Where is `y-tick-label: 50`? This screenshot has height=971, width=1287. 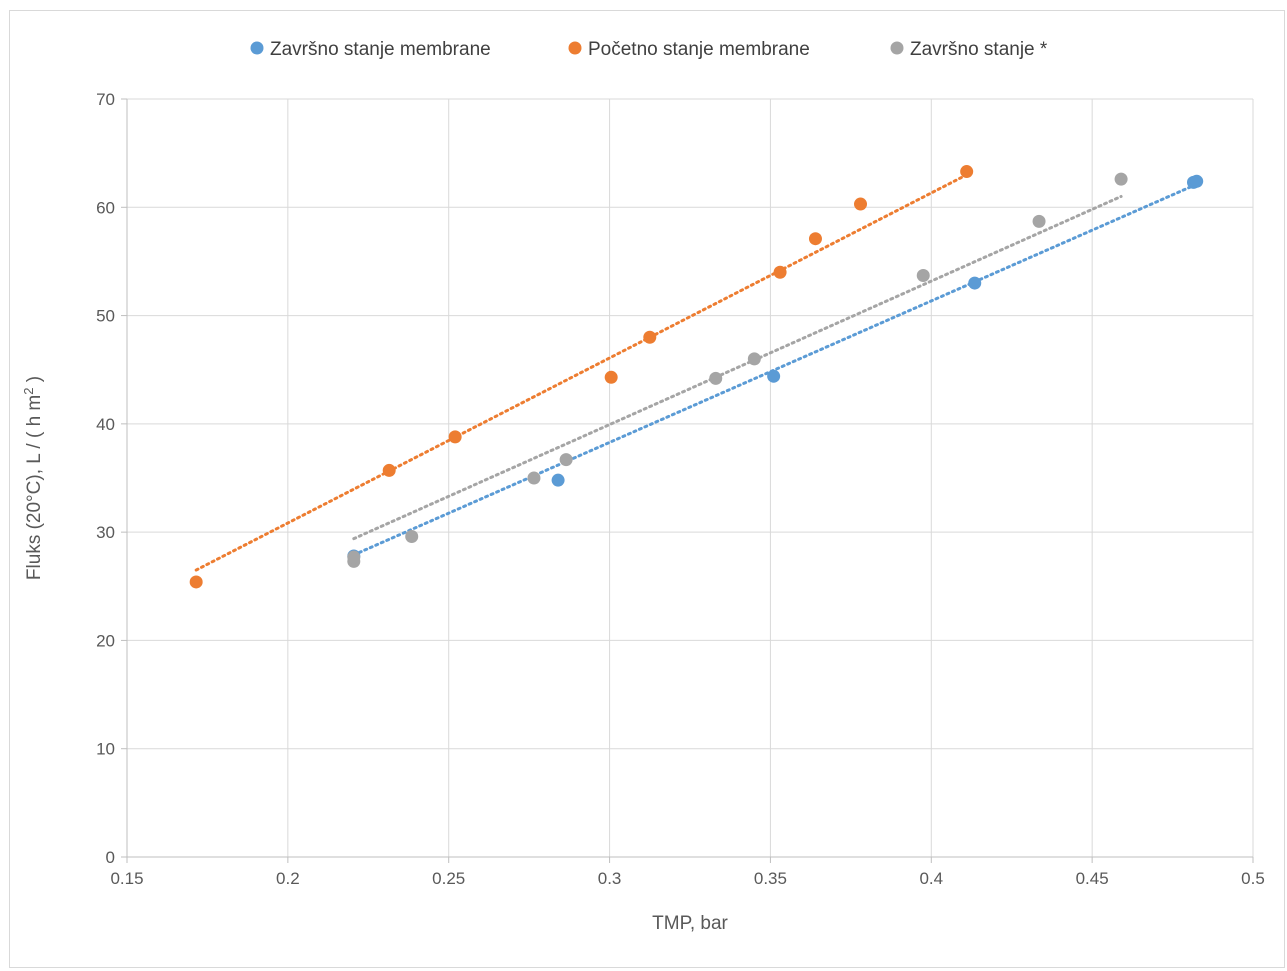
y-tick-label: 50 is located at coordinates (105, 316).